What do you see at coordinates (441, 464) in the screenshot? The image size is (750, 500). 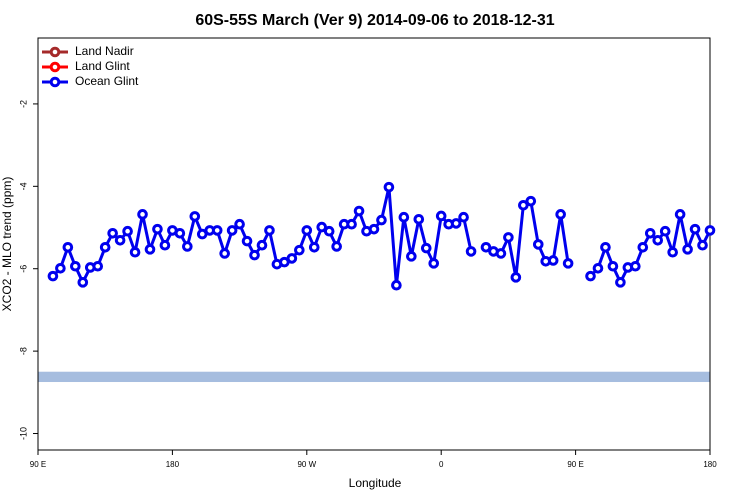 I see `x-tick-label: 0` at bounding box center [441, 464].